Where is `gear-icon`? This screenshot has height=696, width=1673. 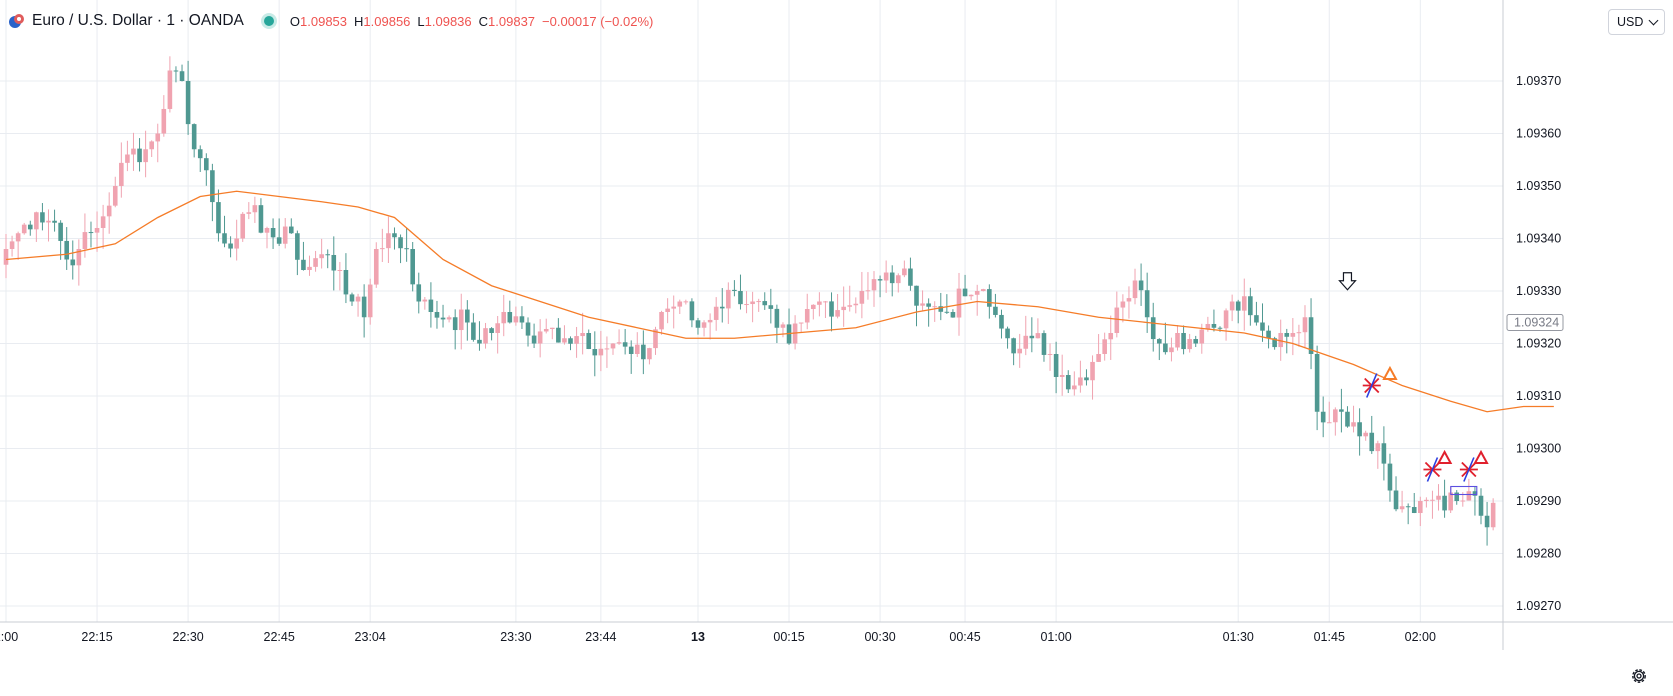
gear-icon is located at coordinates (1639, 676).